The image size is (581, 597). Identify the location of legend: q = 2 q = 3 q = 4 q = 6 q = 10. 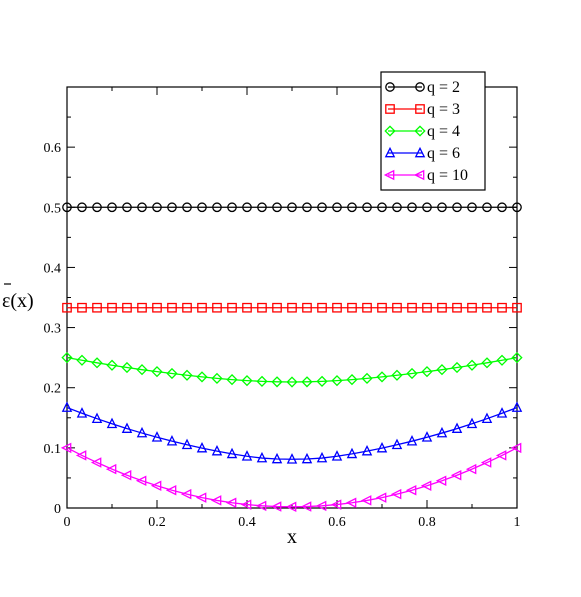
(433, 131).